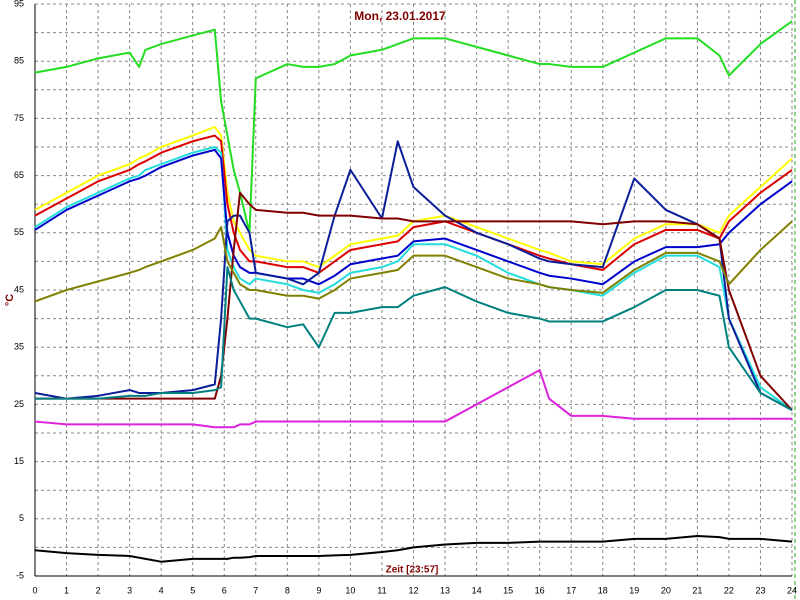 Image resolution: width=800 pixels, height=600 pixels. I want to click on x-axis-label: Zeit [23:57], so click(412, 570).